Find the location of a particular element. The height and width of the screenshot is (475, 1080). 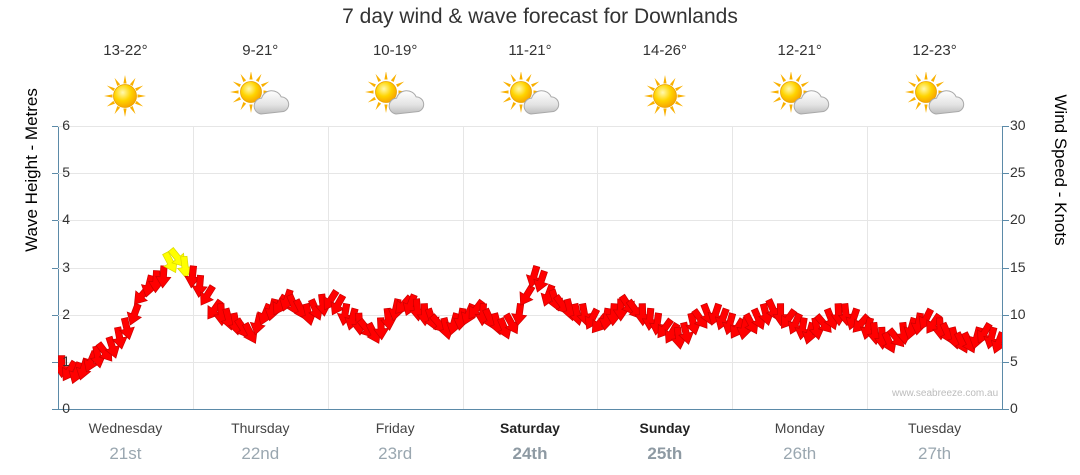

y-tick-right: 10 is located at coordinates (1018, 313).